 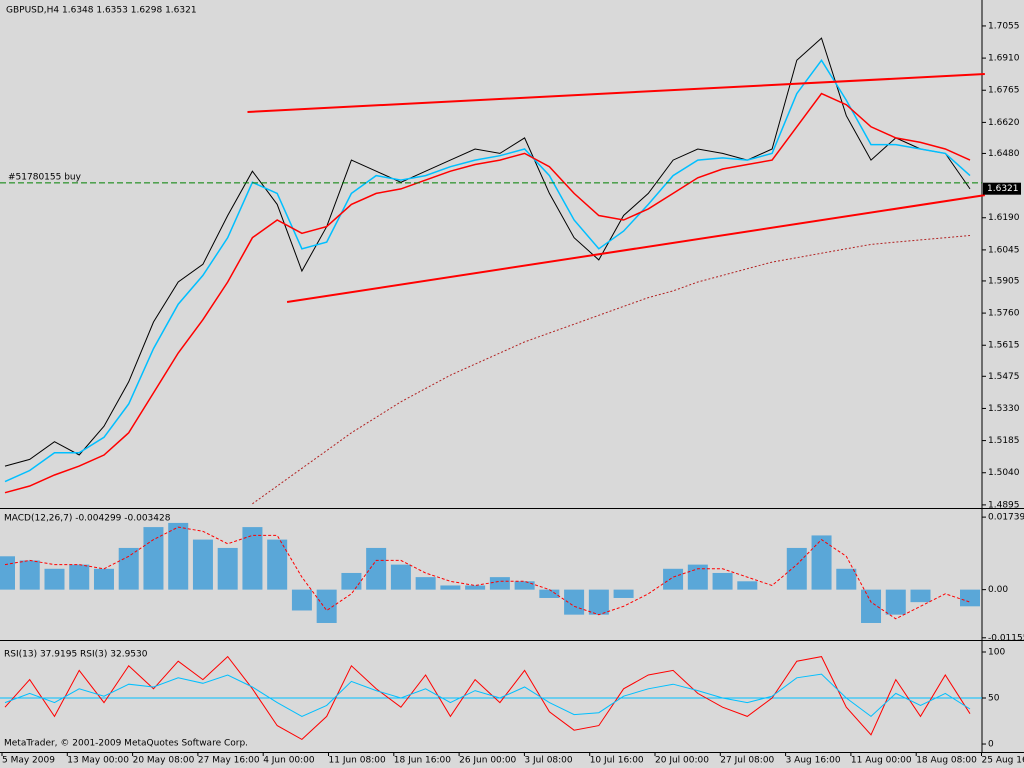 What do you see at coordinates (1003, 761) in the screenshot?
I see `time-label: 25 Aug 16:00` at bounding box center [1003, 761].